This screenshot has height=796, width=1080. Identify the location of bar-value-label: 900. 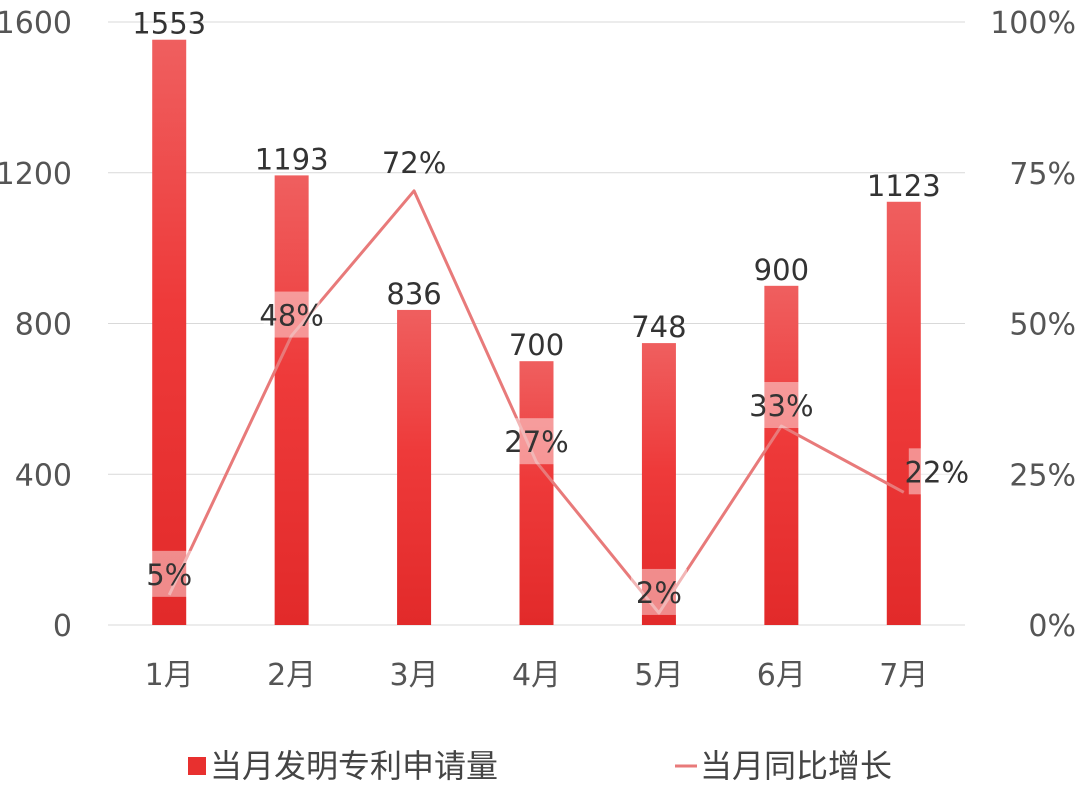
(781, 270).